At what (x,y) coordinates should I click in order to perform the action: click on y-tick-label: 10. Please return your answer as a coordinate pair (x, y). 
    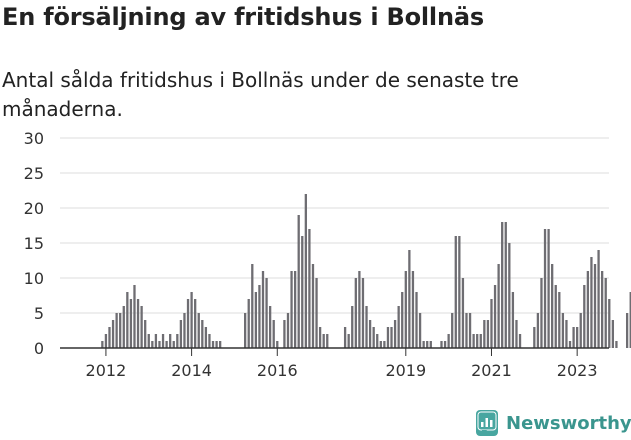
    Looking at the image, I should click on (34, 278).